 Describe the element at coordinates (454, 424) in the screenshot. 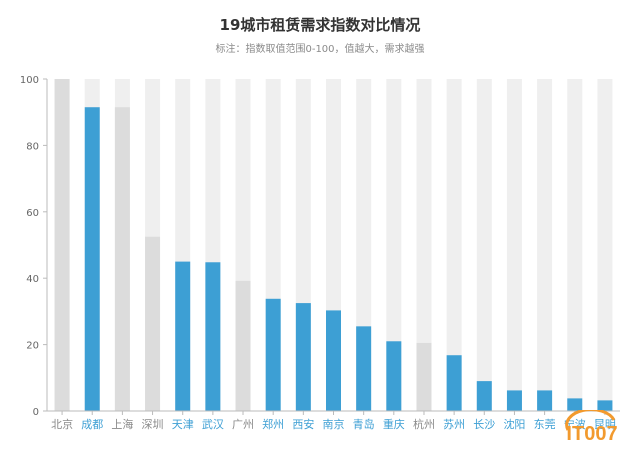

I see `x-tick-label: 苏州` at that location.